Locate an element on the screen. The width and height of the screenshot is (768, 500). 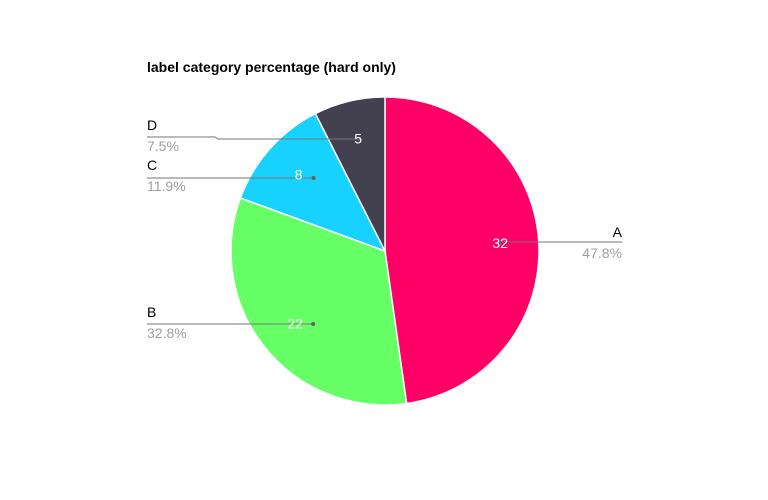
slice-b is located at coordinates (319, 301).